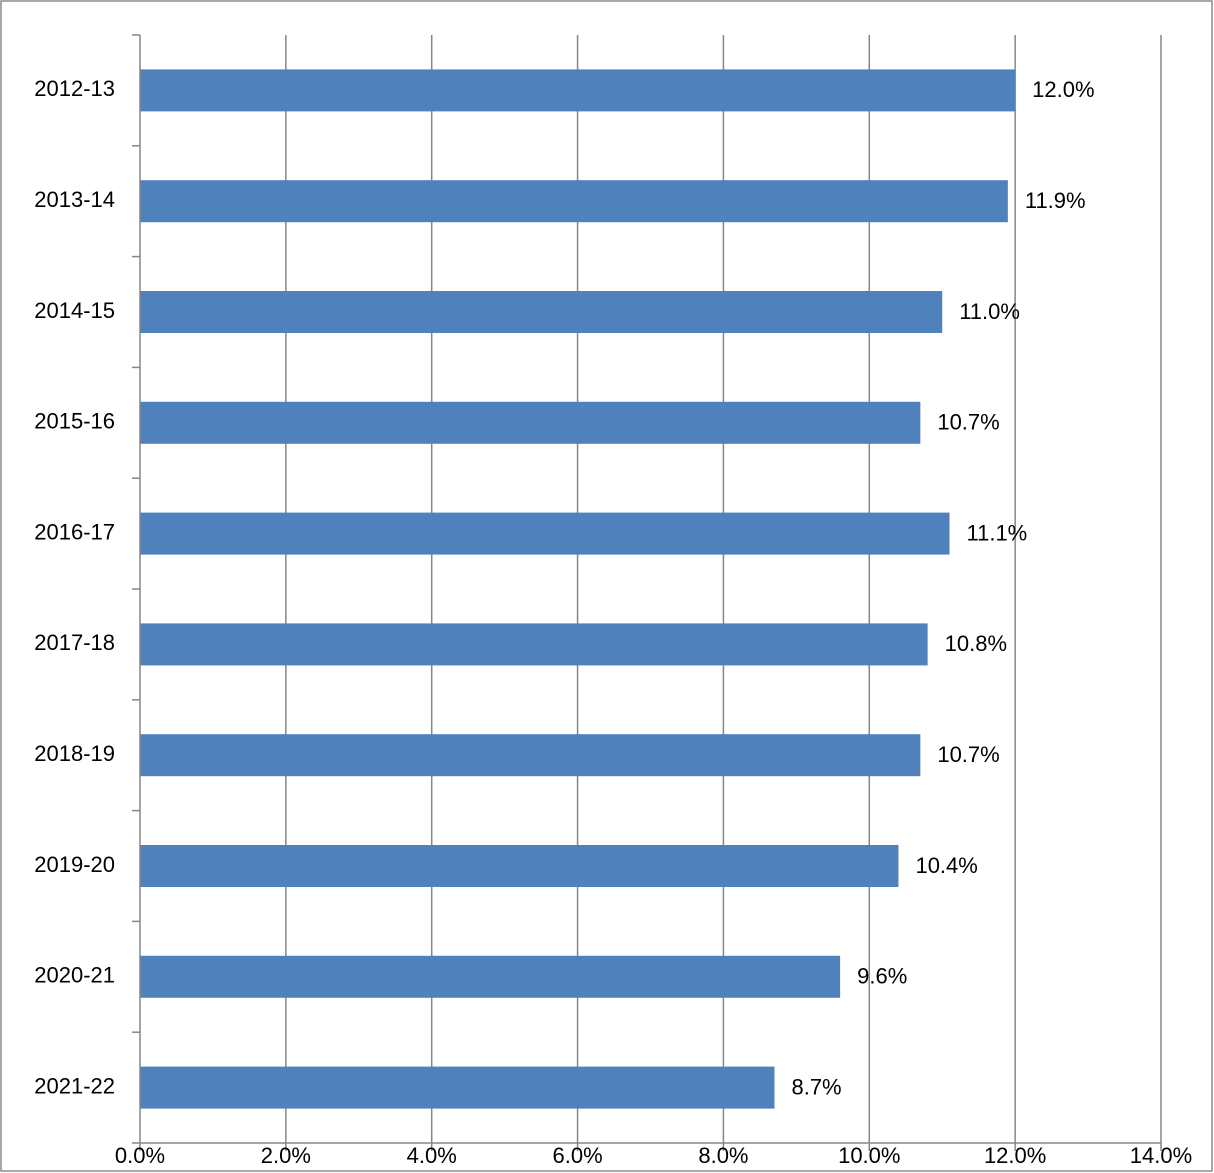  What do you see at coordinates (882, 976) in the screenshot?
I see `data-label: 9.6%` at bounding box center [882, 976].